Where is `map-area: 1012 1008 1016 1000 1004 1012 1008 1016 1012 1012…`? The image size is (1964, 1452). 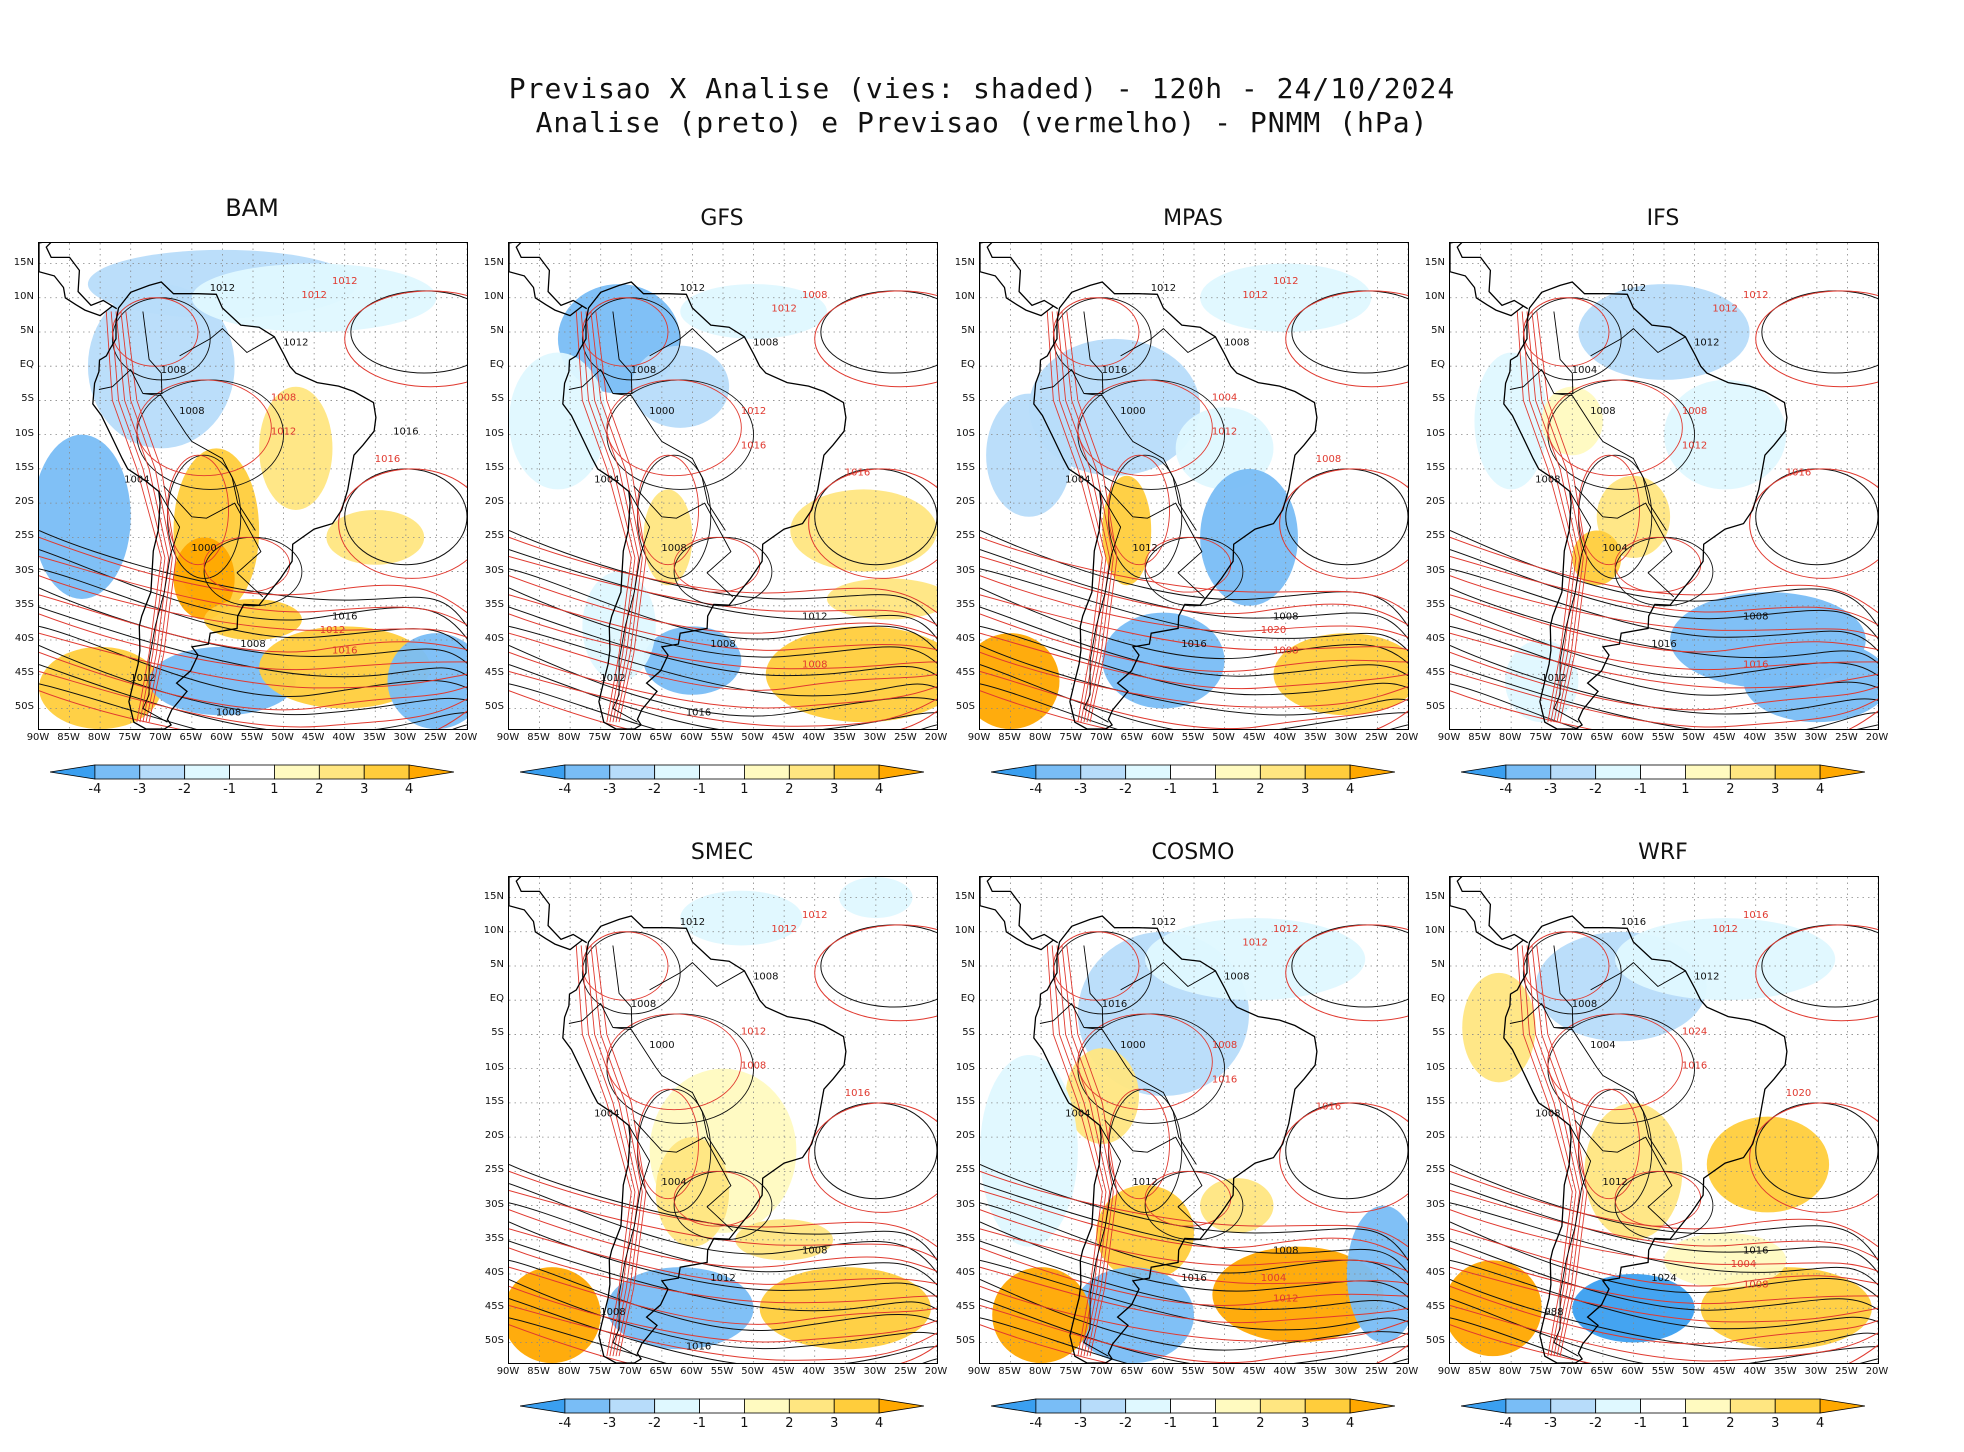
map-area: 1012 1008 1016 1000 1004 1012 1008 1016 1012 1012… is located at coordinates (1194, 1120).